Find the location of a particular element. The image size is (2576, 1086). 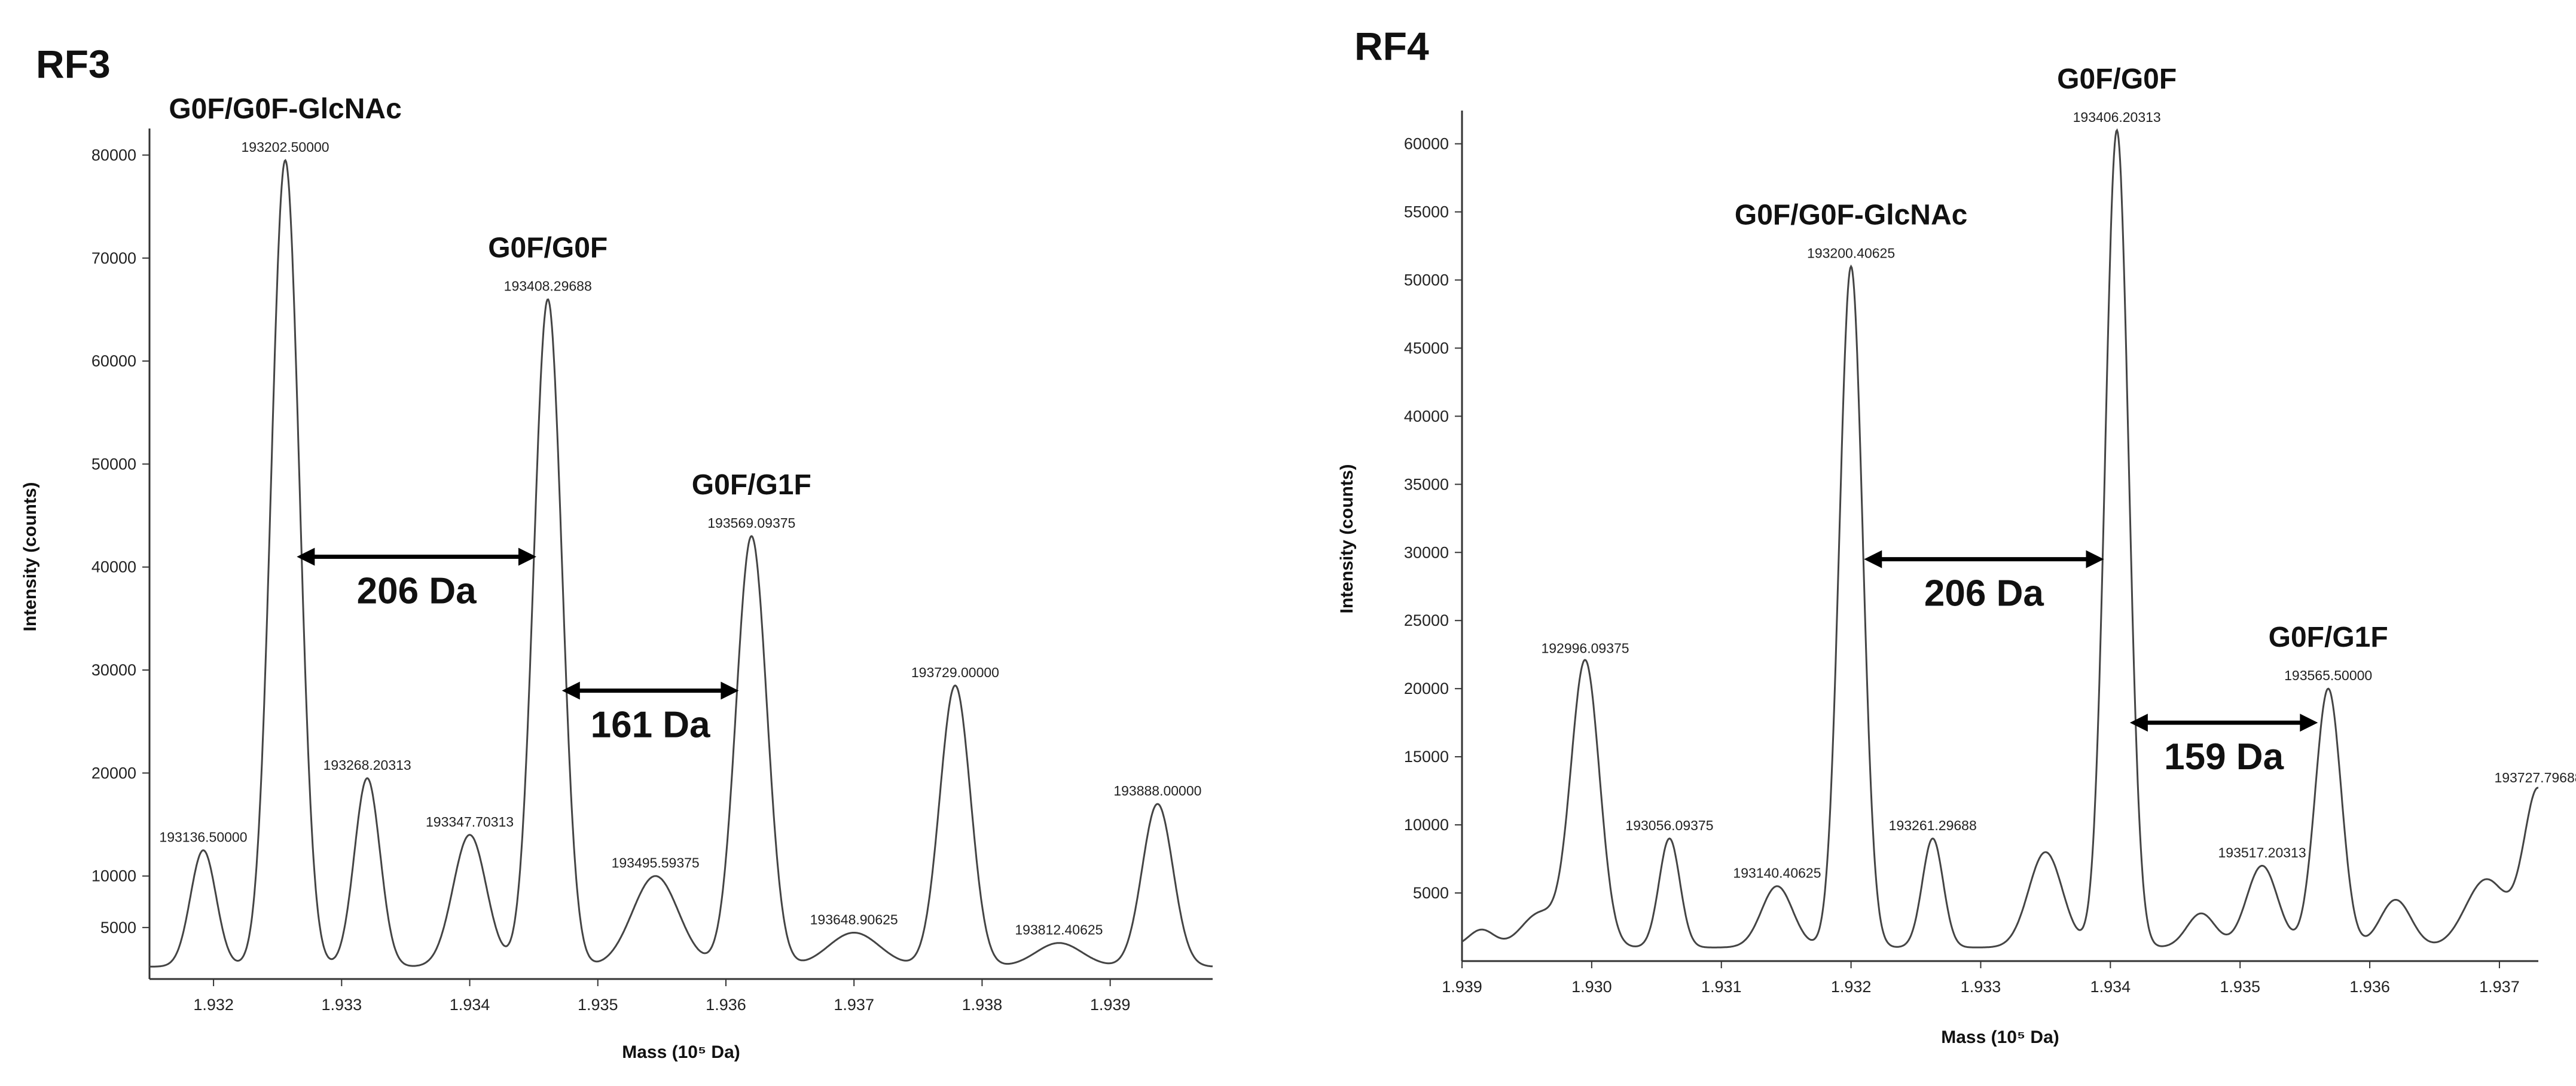

peak-mass-label: 192996.09375 is located at coordinates (1585, 648).